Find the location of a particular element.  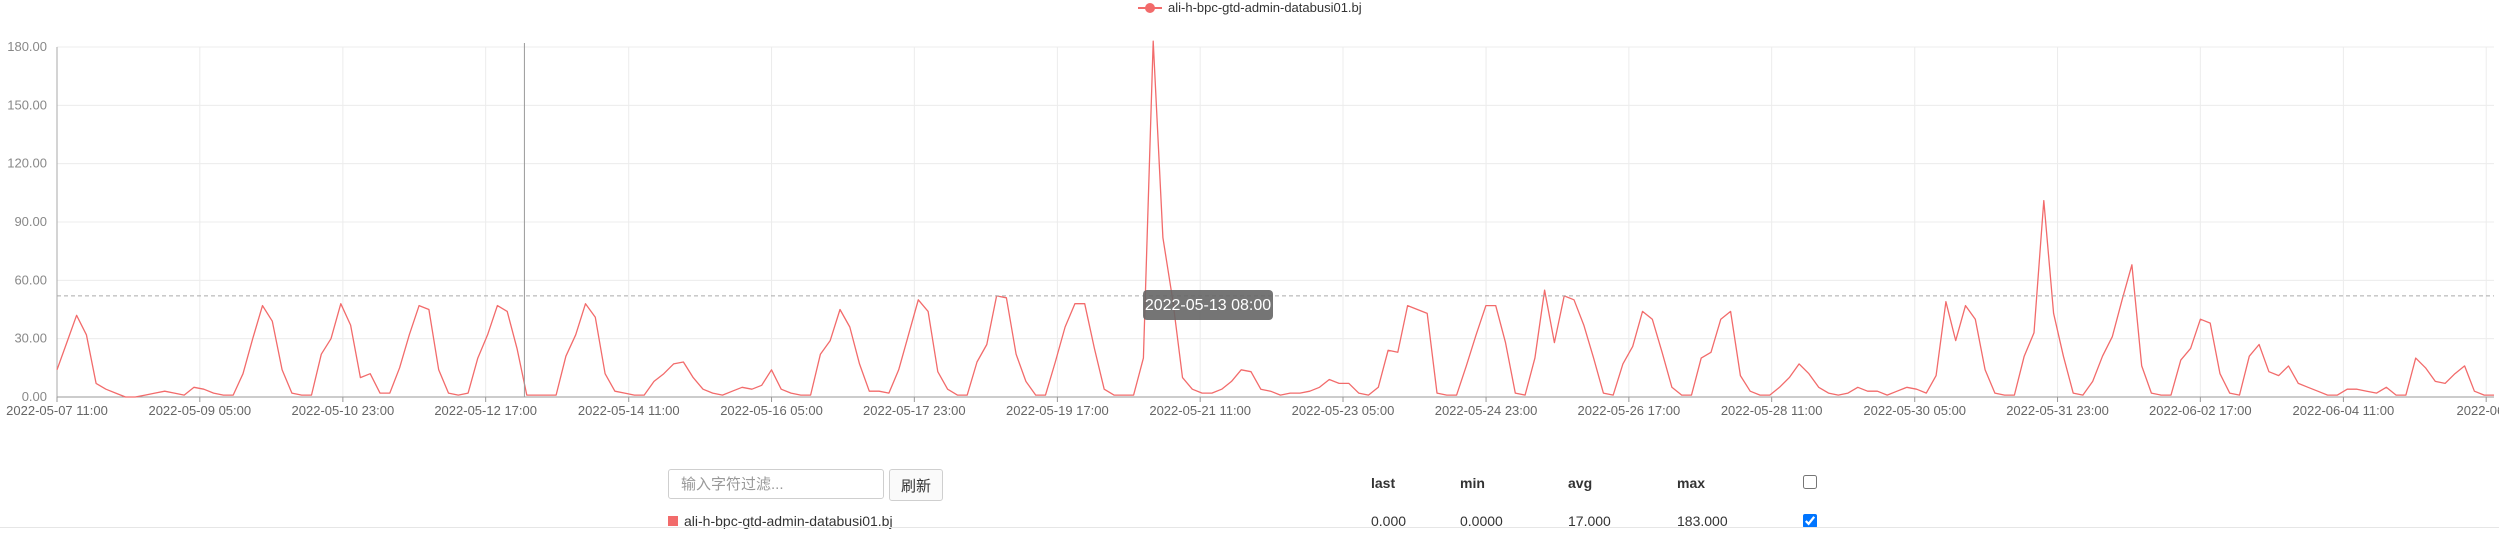

x-tick-label: 2022-05-17 23:00 is located at coordinates (914, 410).